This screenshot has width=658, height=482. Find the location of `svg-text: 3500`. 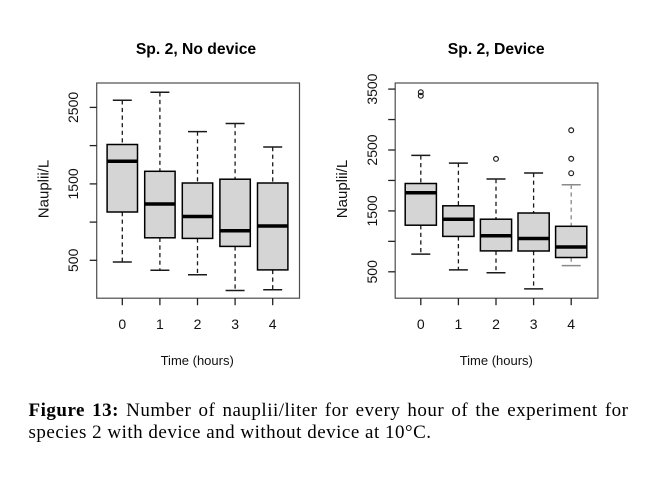

svg-text: 3500 is located at coordinates (372, 88).